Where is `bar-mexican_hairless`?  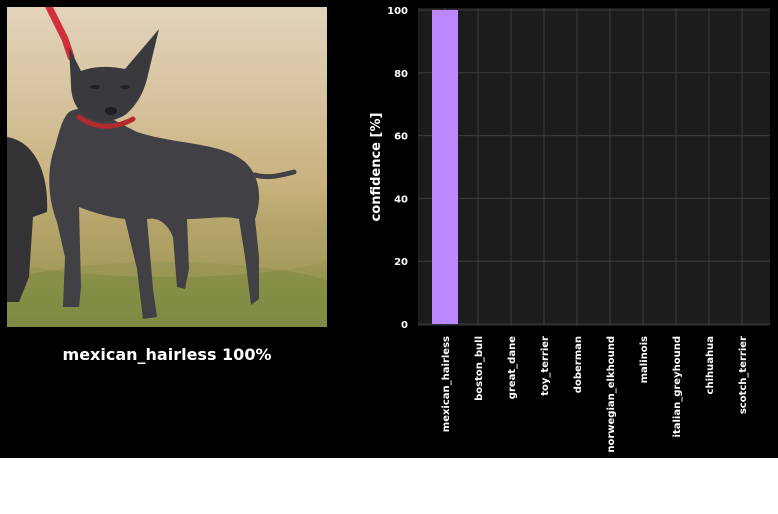
bar-mexican_hairless is located at coordinates (445, 167).